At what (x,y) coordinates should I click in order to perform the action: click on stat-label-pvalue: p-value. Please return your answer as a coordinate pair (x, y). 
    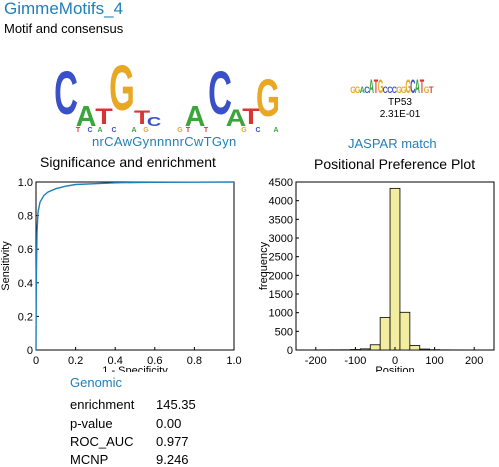
    Looking at the image, I should click on (91, 423).